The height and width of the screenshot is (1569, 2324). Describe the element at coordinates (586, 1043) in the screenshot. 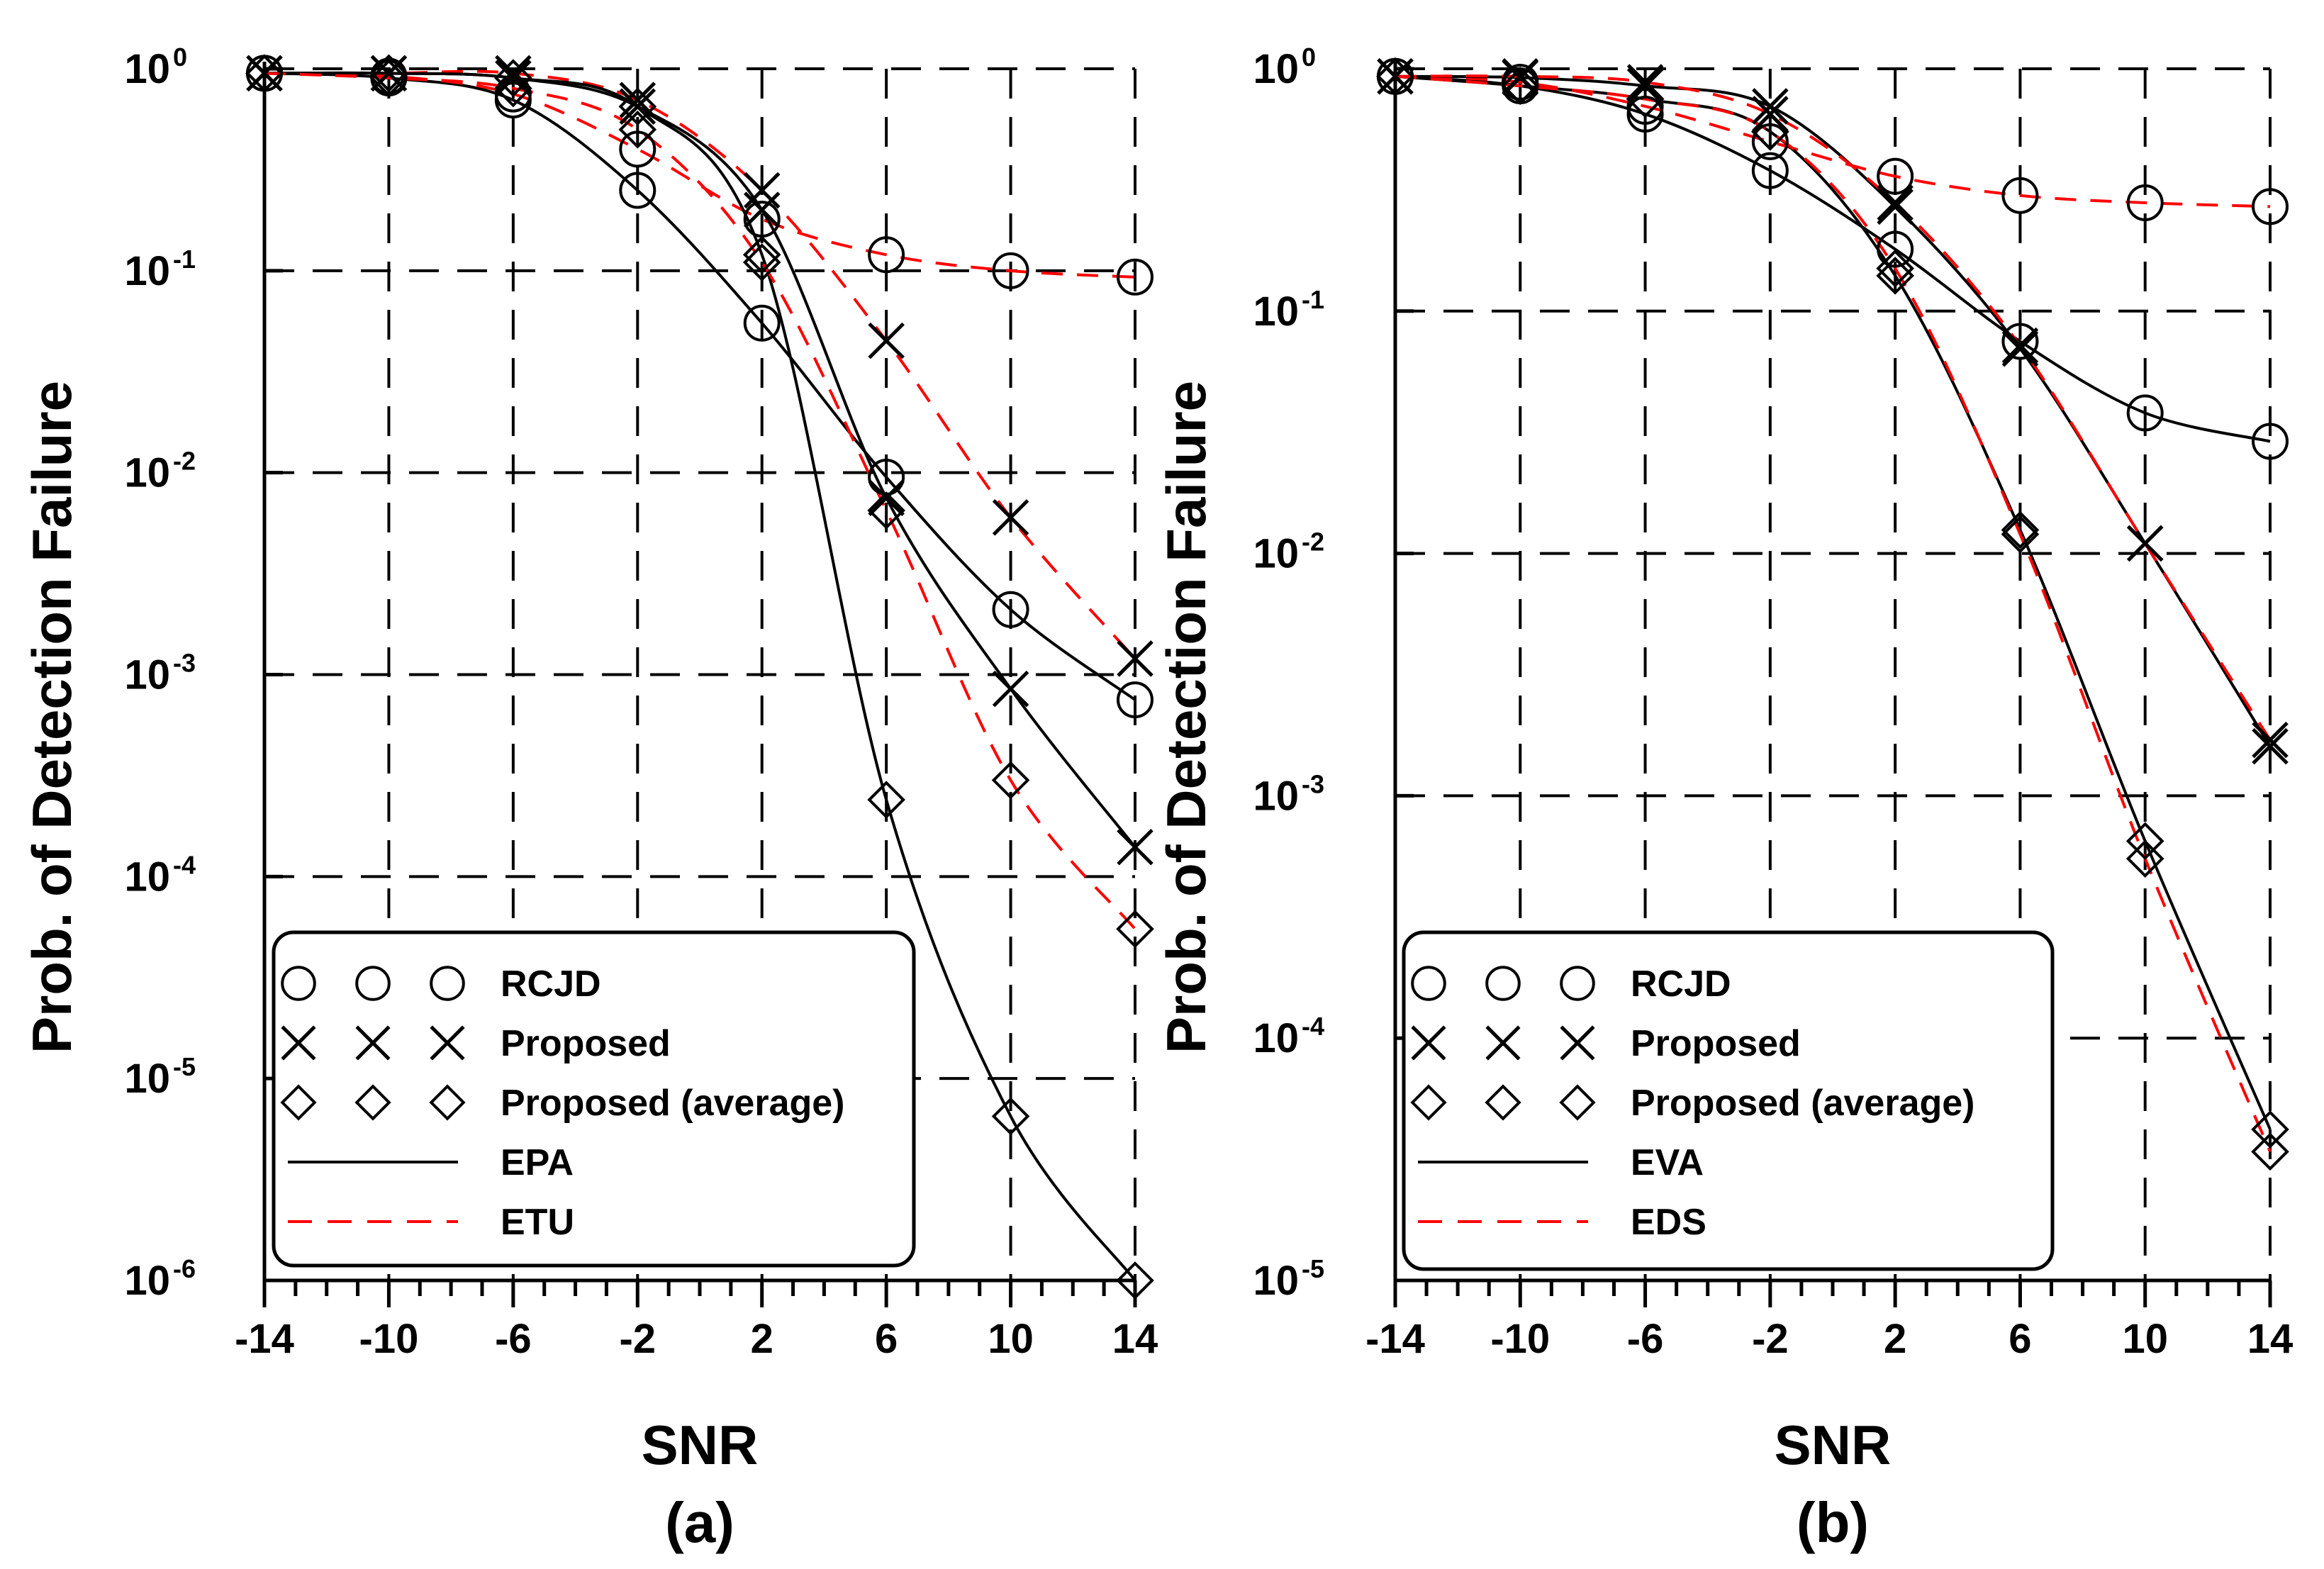

I see `legend-label: Proposed` at that location.